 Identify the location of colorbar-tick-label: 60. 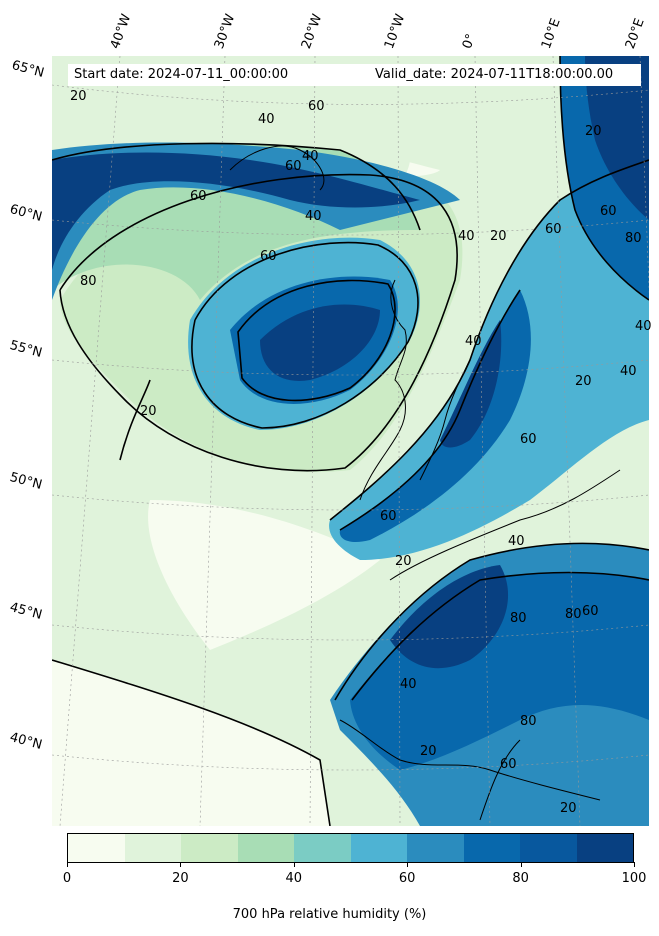
(407, 878).